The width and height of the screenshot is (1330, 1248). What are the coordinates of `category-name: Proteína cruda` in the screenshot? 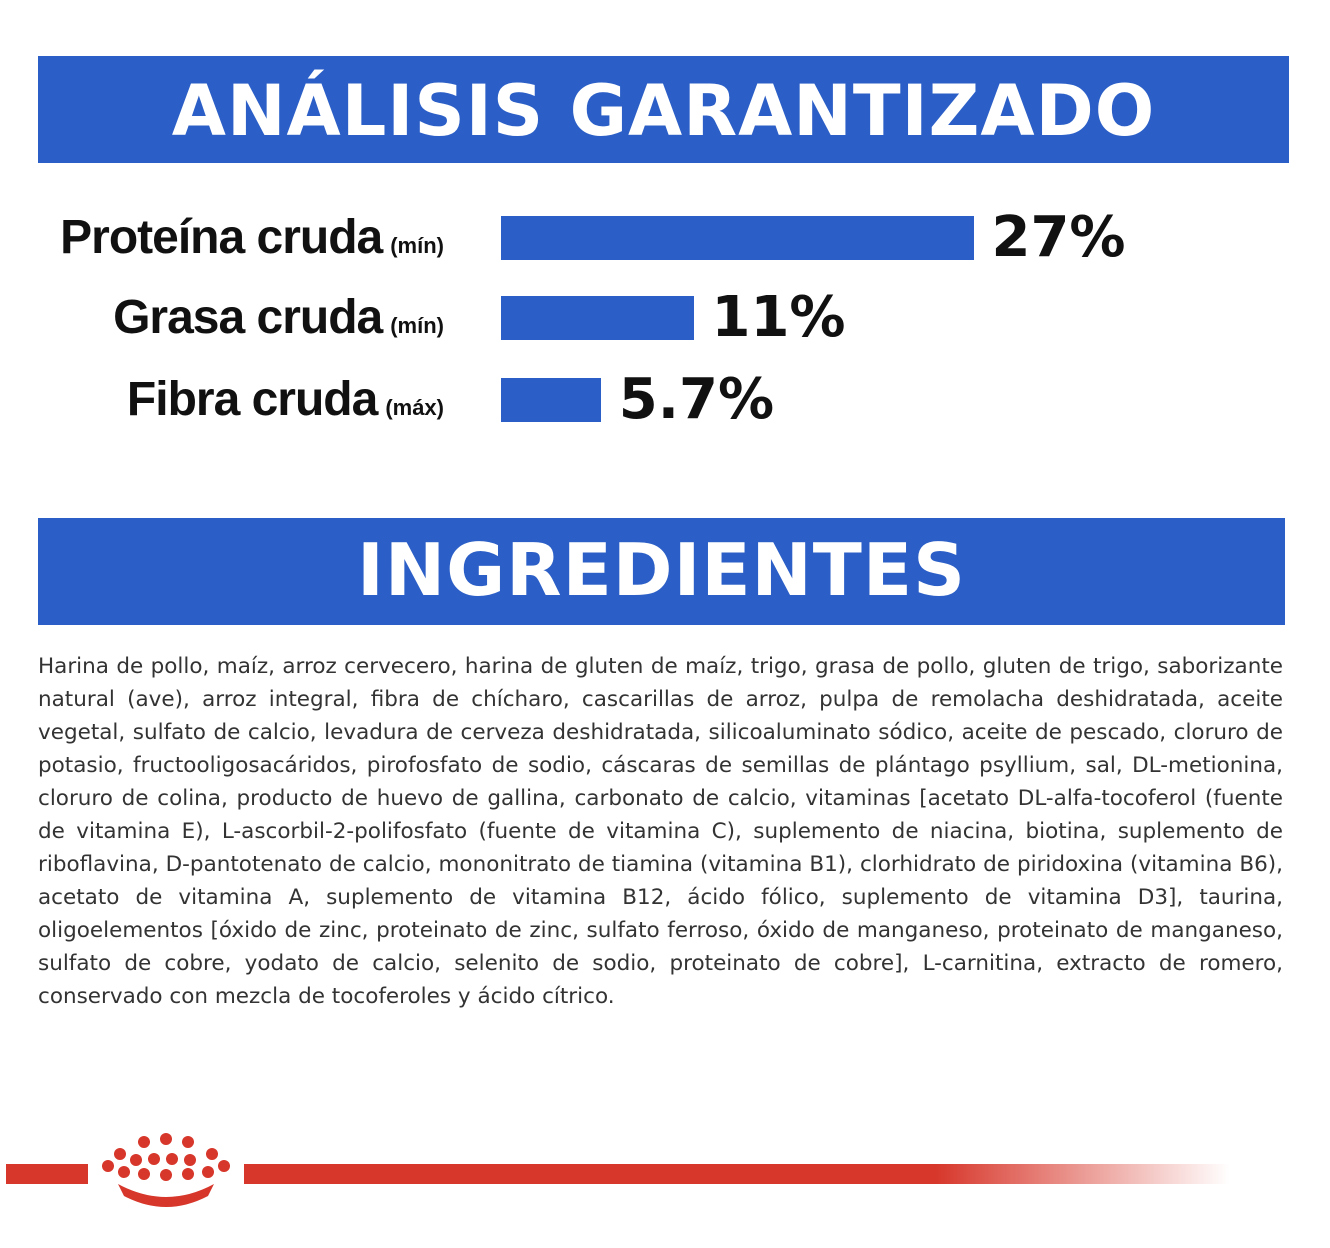 It's located at (221, 237).